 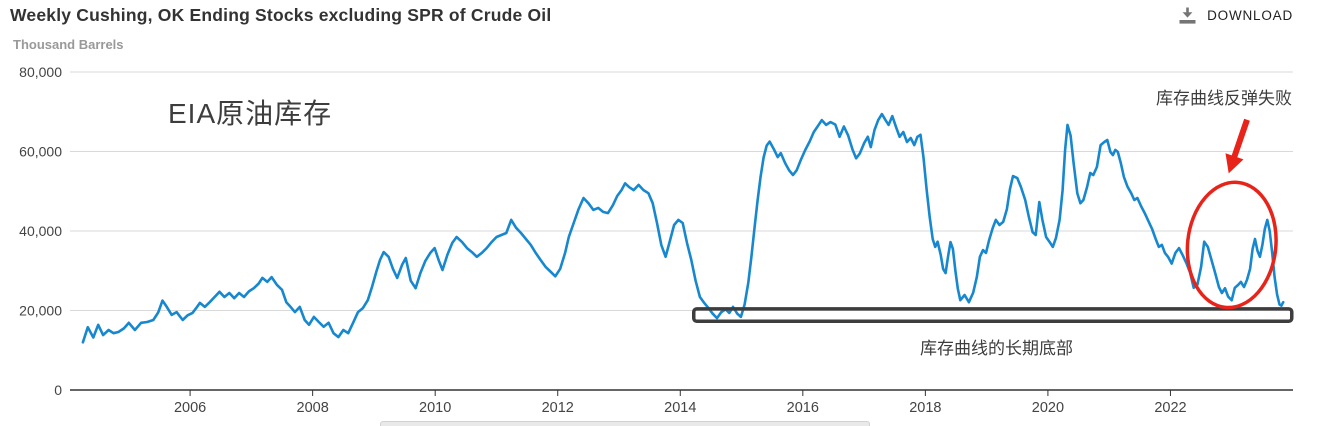 I want to click on chart-scrollbar, so click(x=625, y=423).